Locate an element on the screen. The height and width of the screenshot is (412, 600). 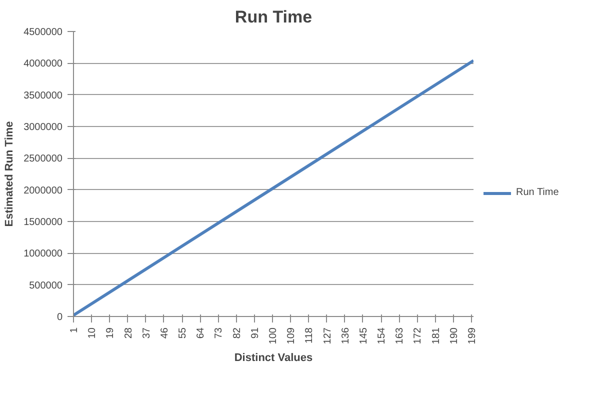
y-axis-title: Estimated Run Time is located at coordinates (10, 174).